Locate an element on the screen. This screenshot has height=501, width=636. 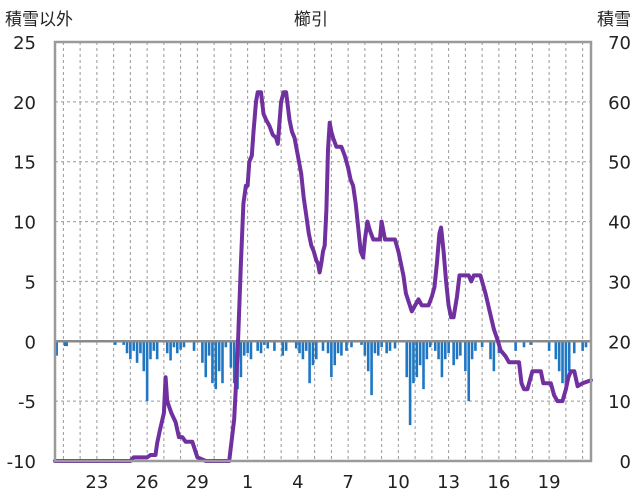
bar-series is located at coordinates (321, 383).